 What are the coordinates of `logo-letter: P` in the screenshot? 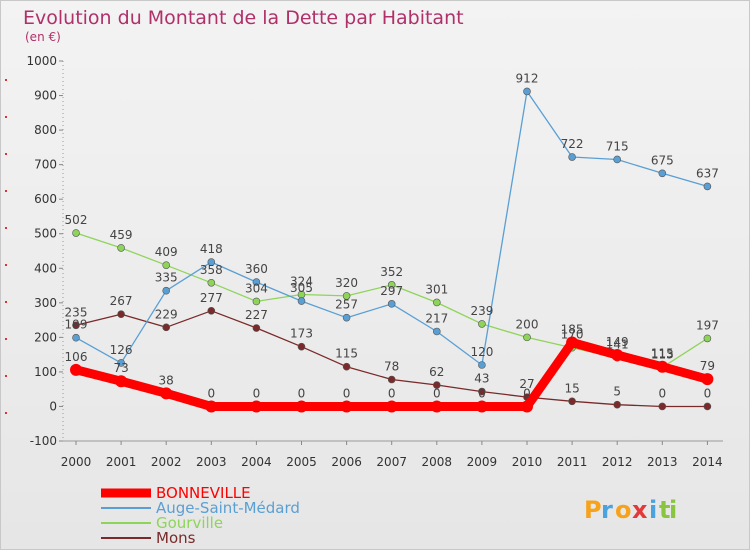 It's located at (593, 510).